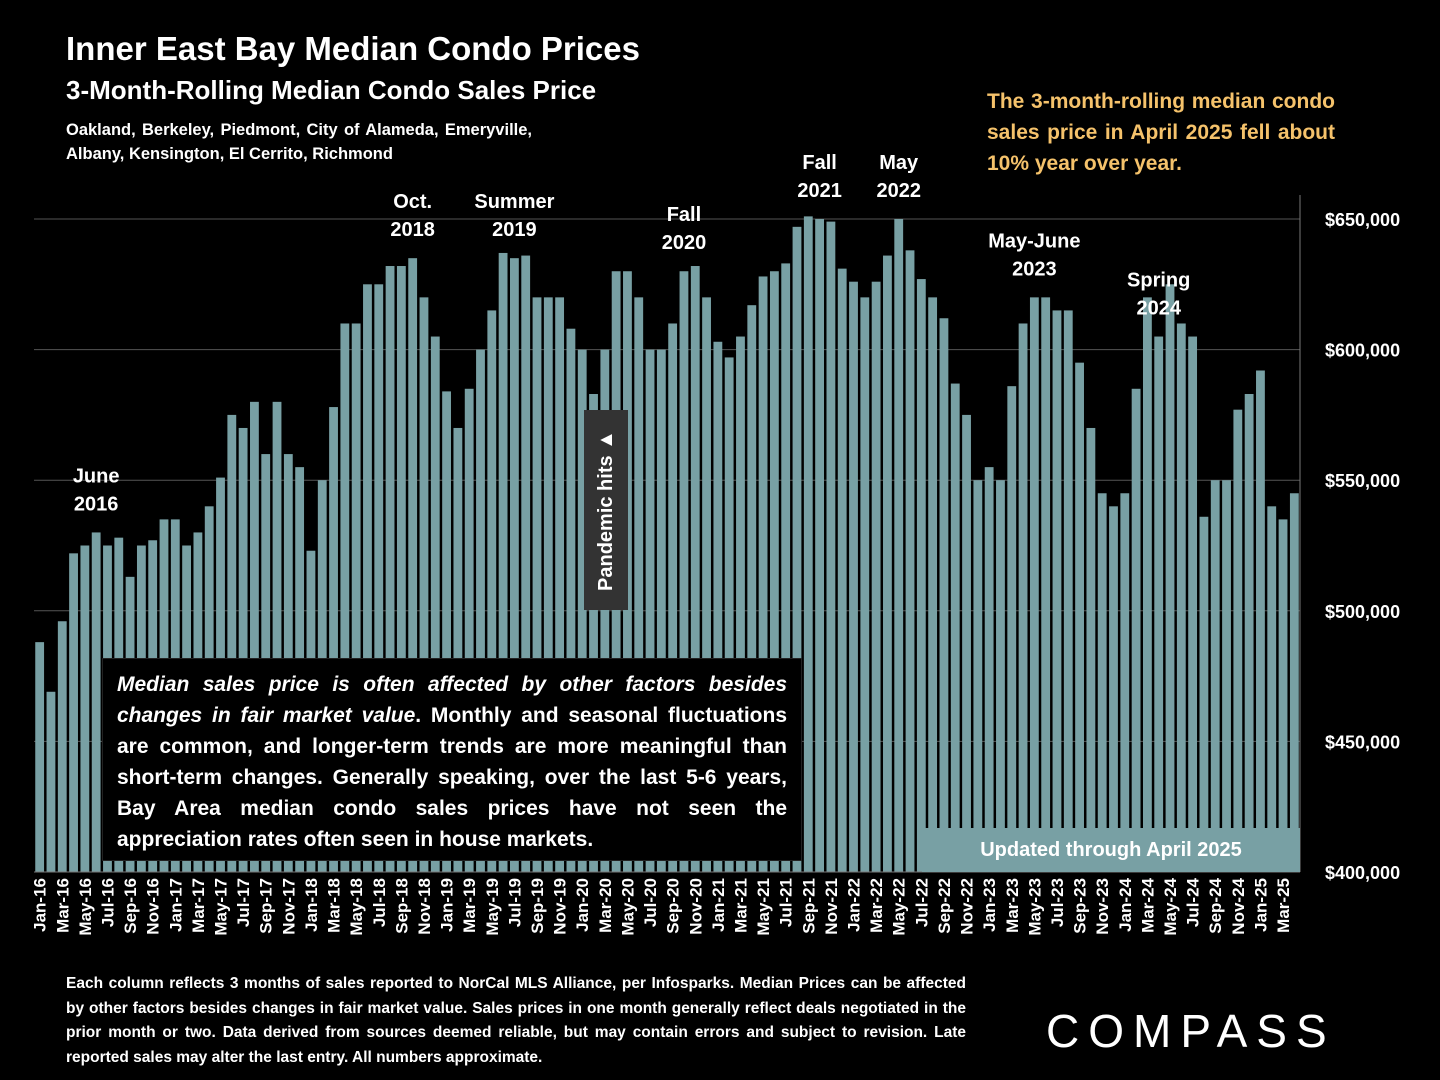 This screenshot has width=1440, height=1080. I want to click on x-tick-label: Jan-21, so click(718, 905).